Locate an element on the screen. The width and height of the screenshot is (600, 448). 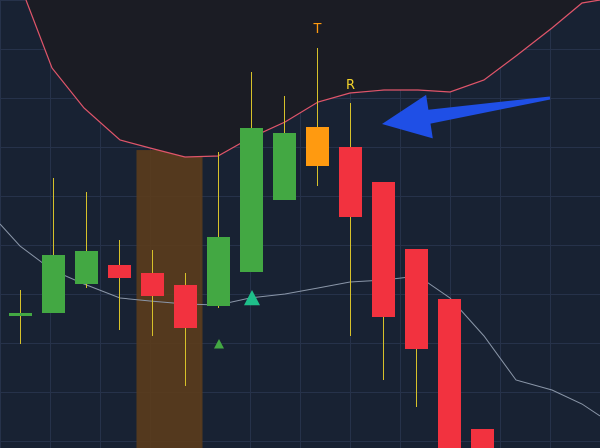
markers-layer is located at coordinates (237, 319).